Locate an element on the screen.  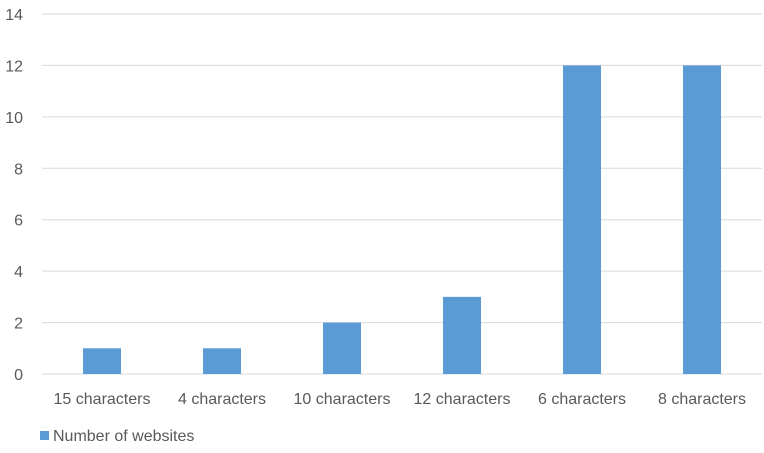
y-tick-label: 8 is located at coordinates (18, 169).